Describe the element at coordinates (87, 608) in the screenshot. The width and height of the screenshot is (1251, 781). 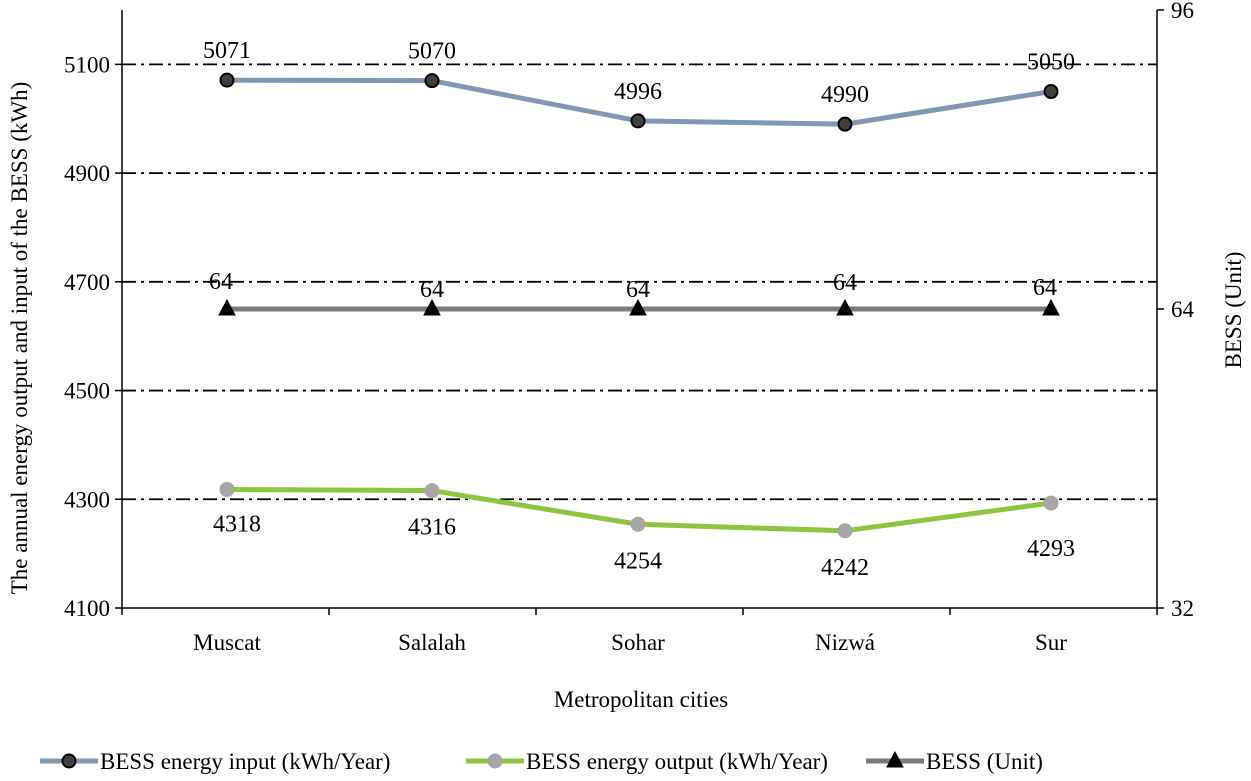
I see `y-tick-label-left: 4100` at that location.